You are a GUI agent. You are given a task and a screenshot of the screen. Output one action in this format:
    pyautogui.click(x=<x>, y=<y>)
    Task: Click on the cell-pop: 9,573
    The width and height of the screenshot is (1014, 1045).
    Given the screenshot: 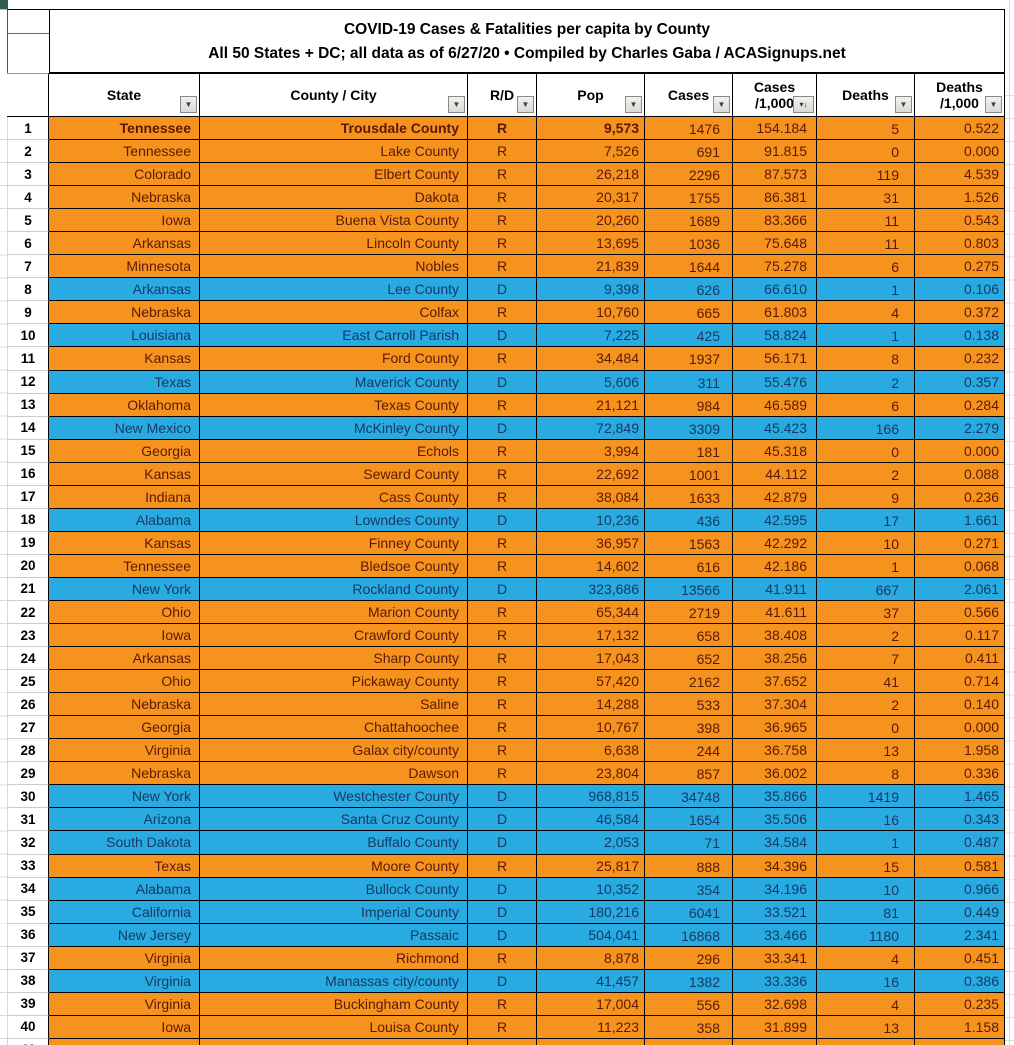 What is the action you would take?
    pyautogui.click(x=591, y=129)
    